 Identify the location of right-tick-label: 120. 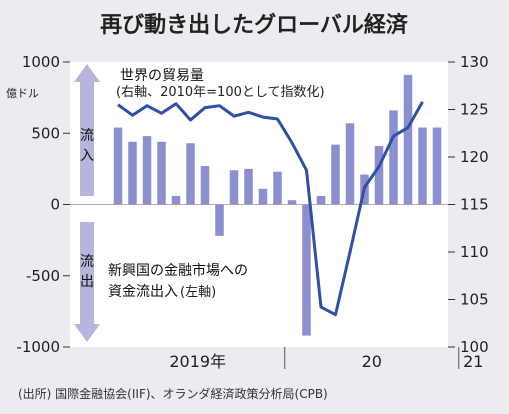
(474, 157).